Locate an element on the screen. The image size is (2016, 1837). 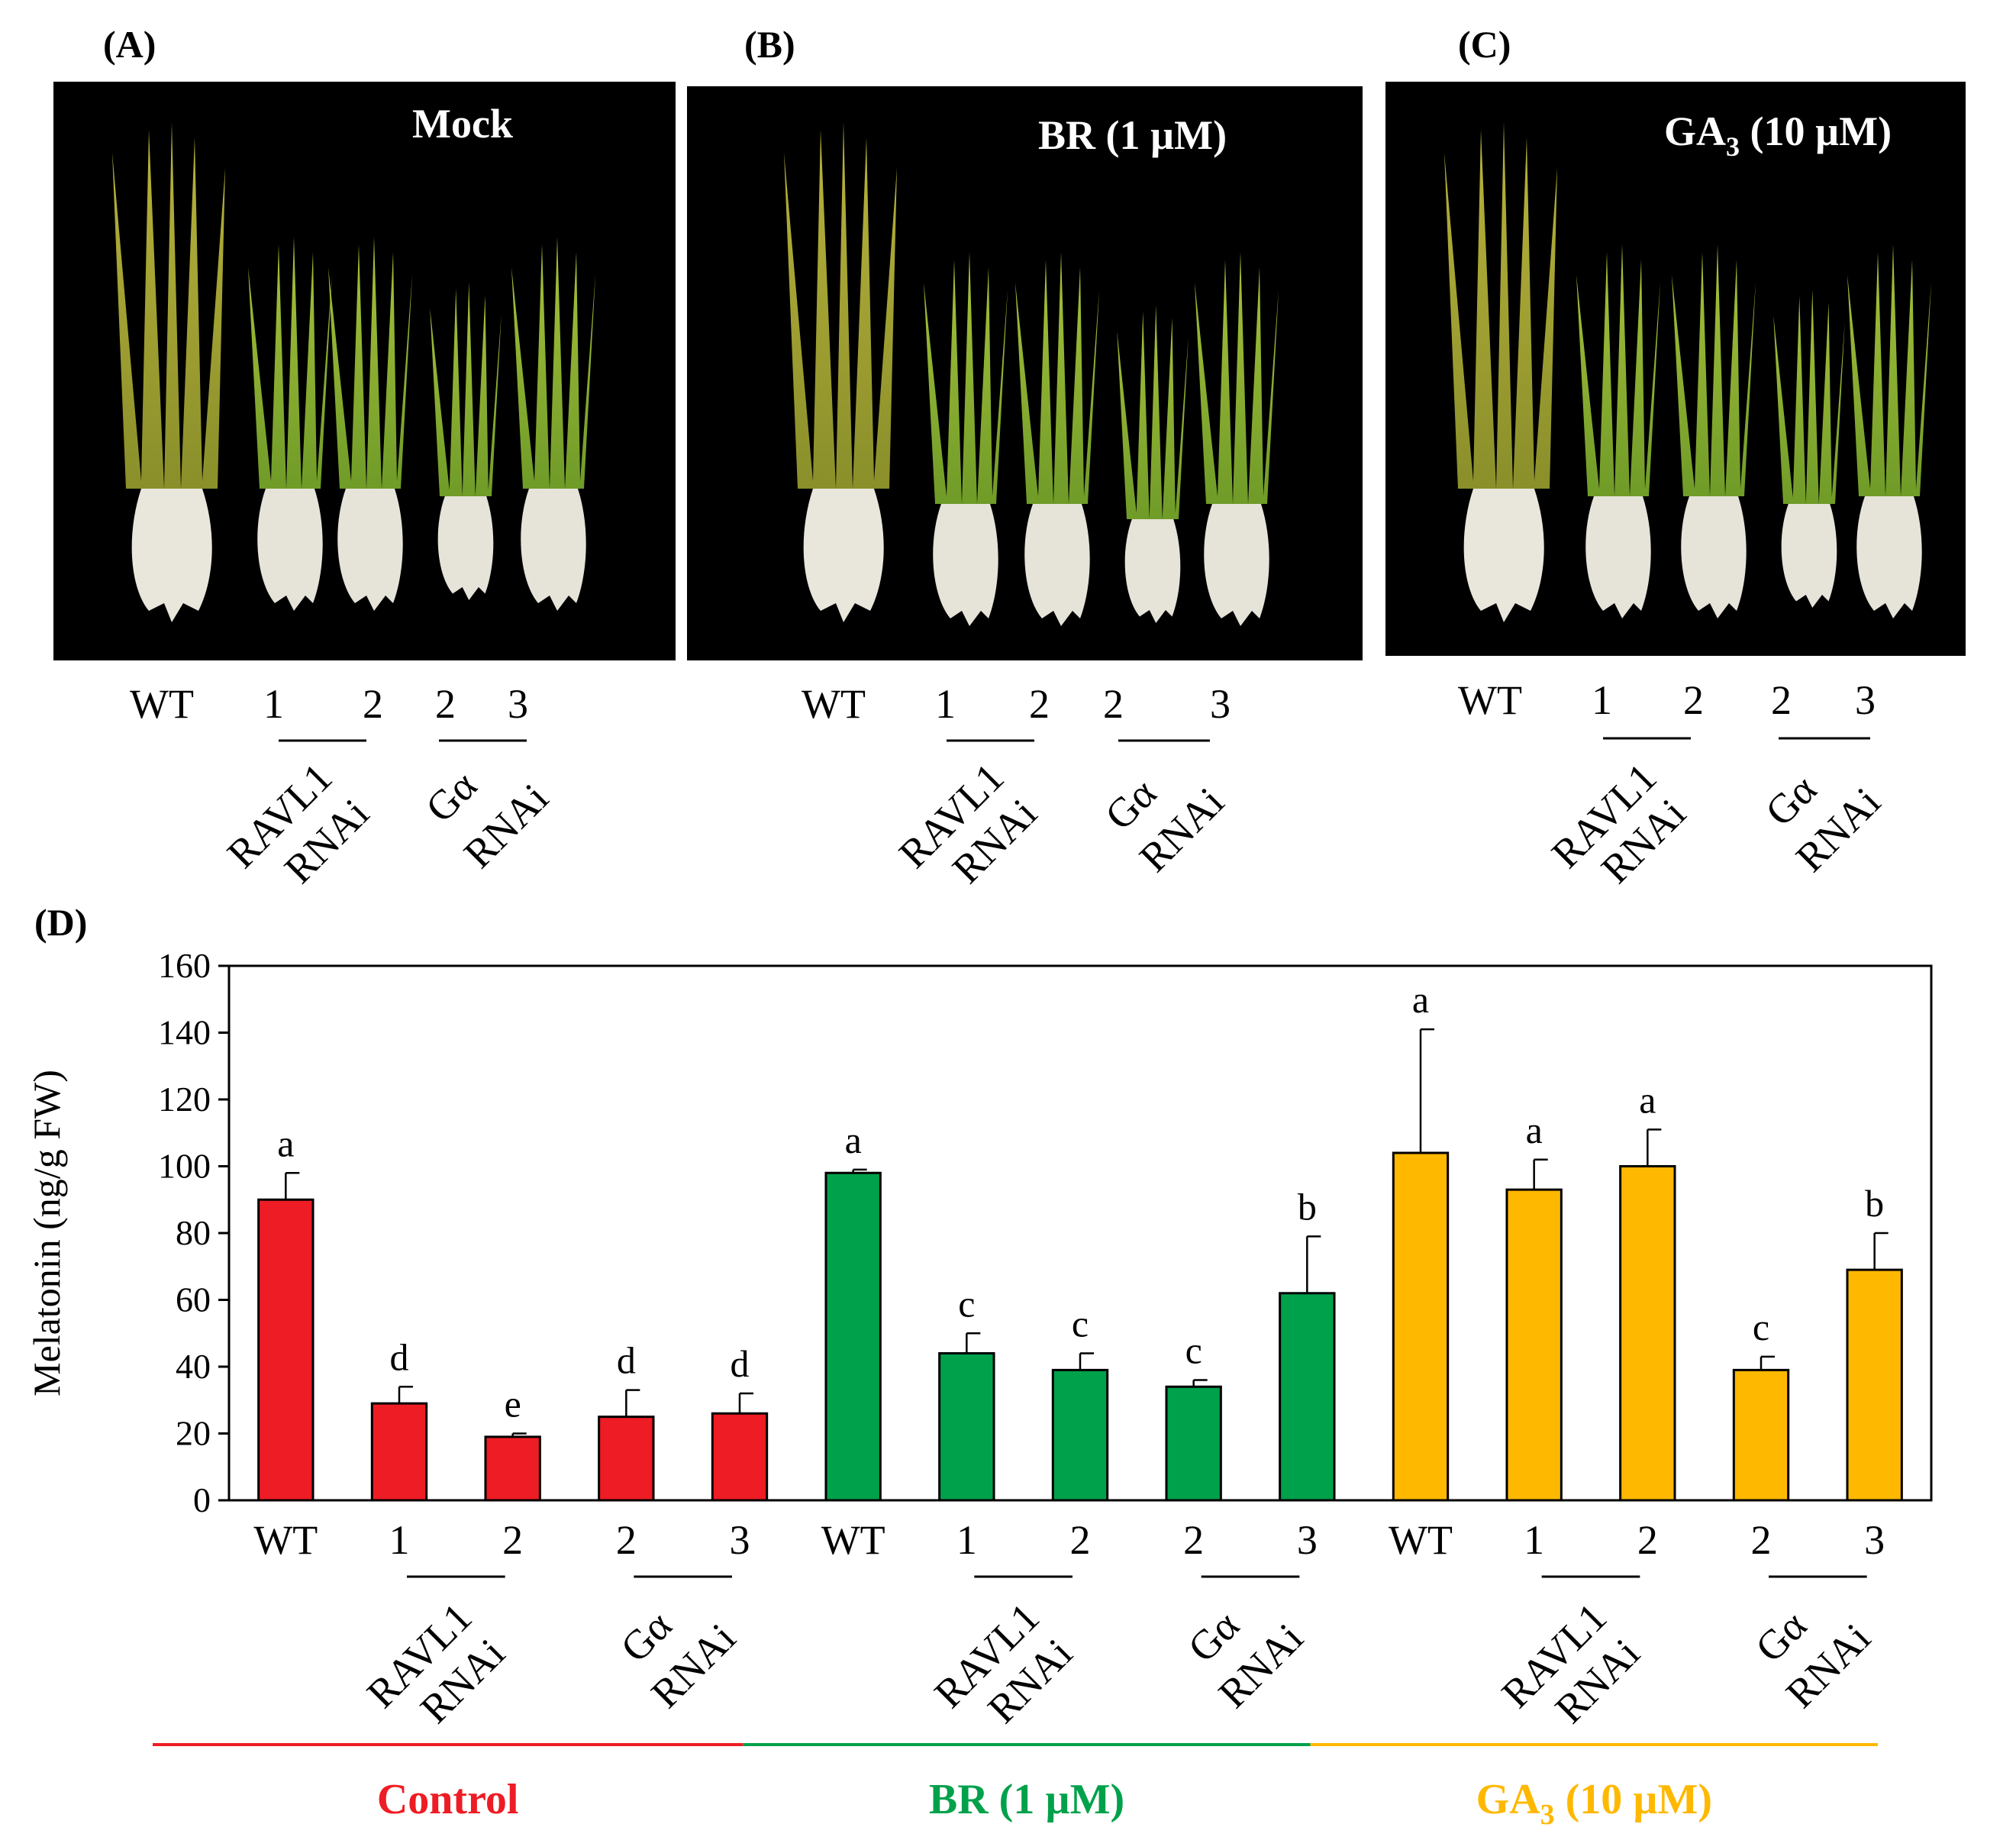
y-tick-label: 120 is located at coordinates (184, 1099).